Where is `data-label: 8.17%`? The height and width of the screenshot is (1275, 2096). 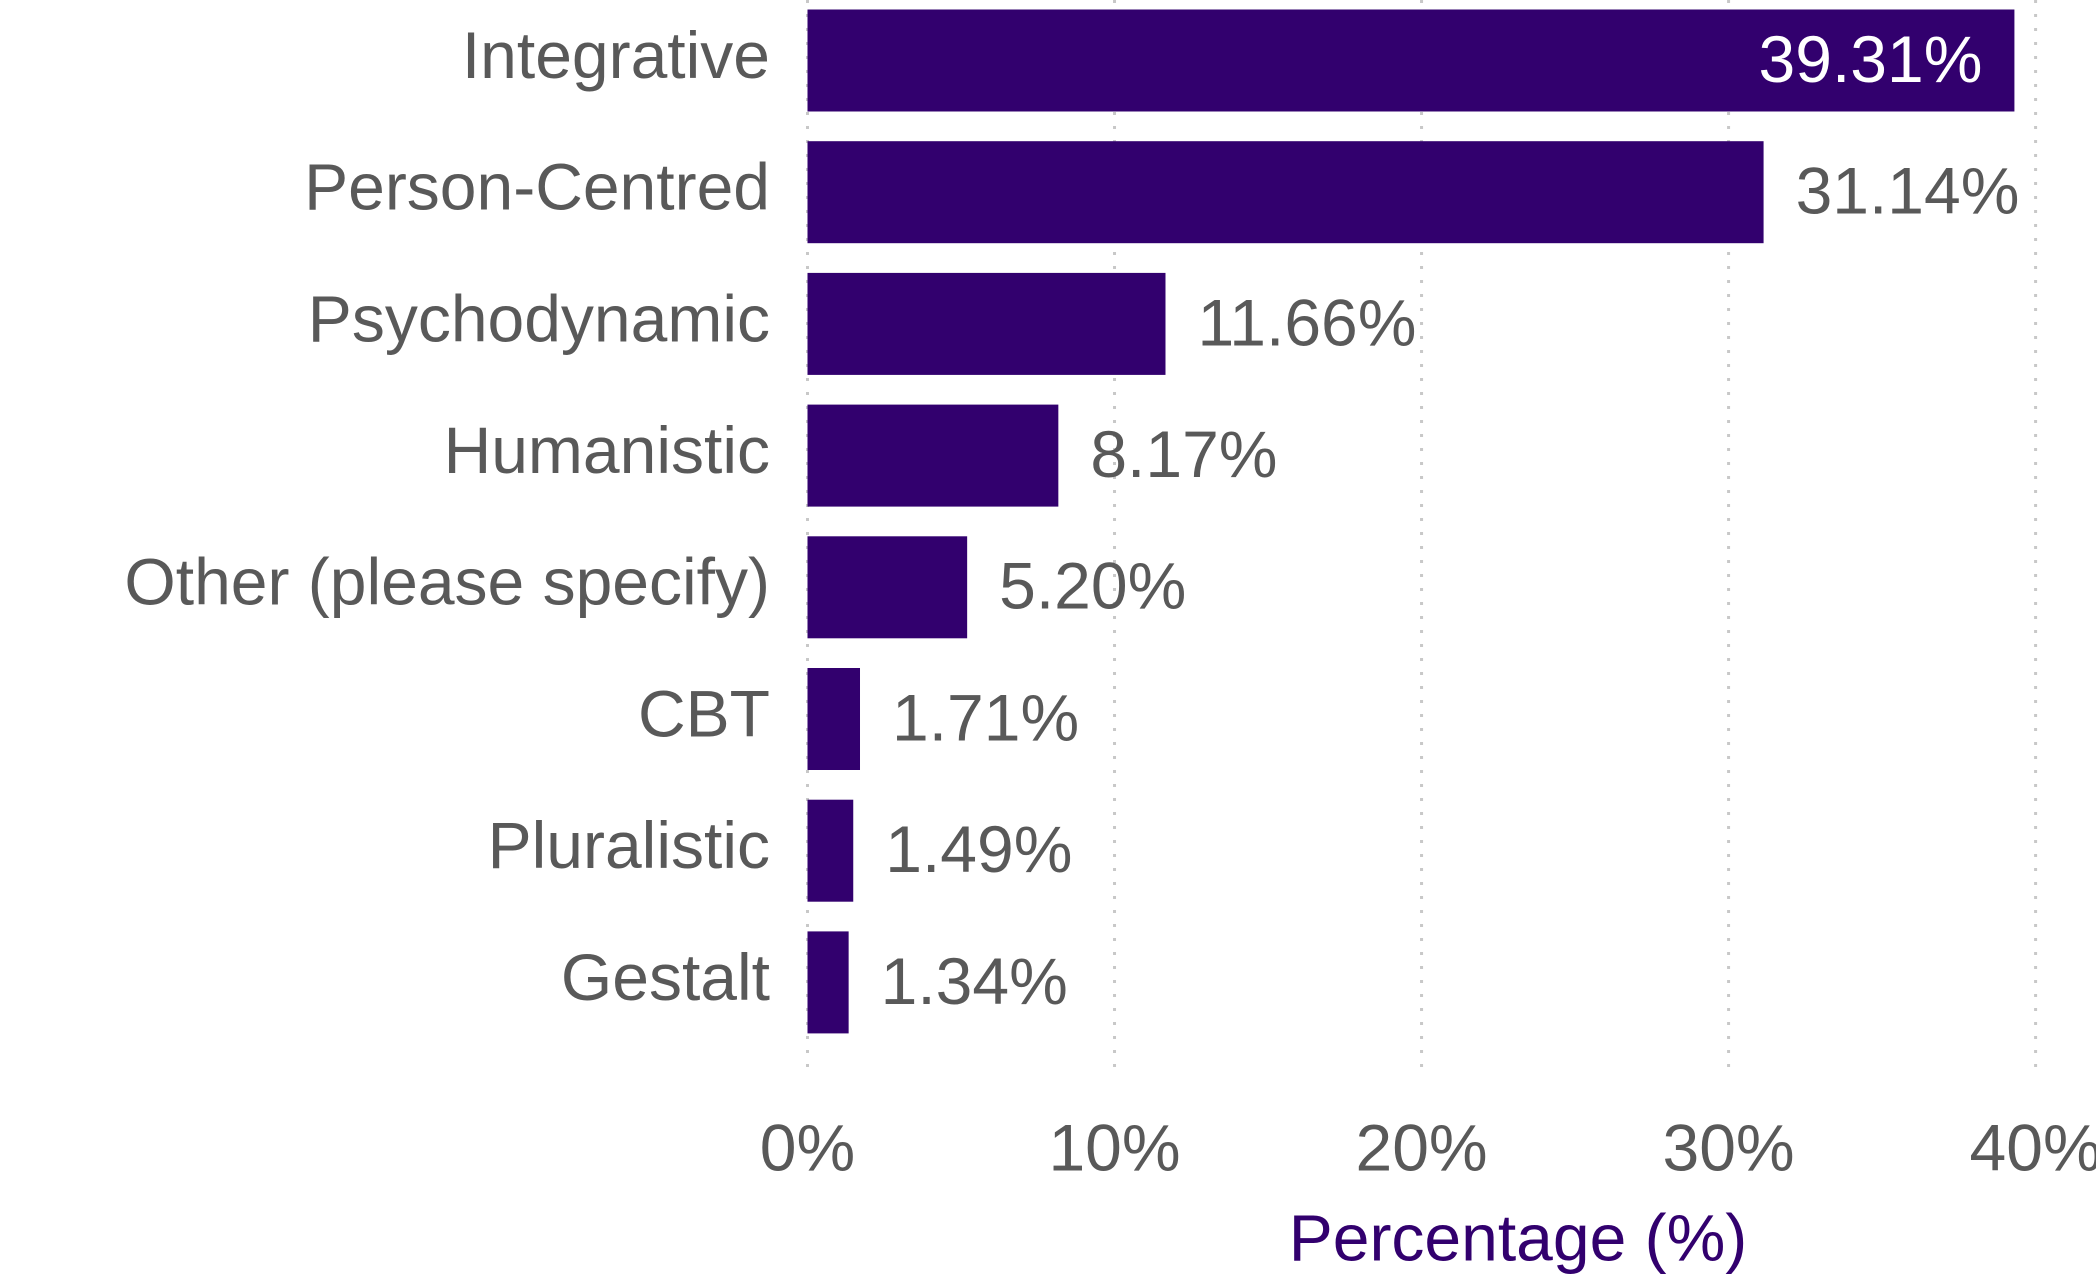
data-label: 8.17% is located at coordinates (1183, 454).